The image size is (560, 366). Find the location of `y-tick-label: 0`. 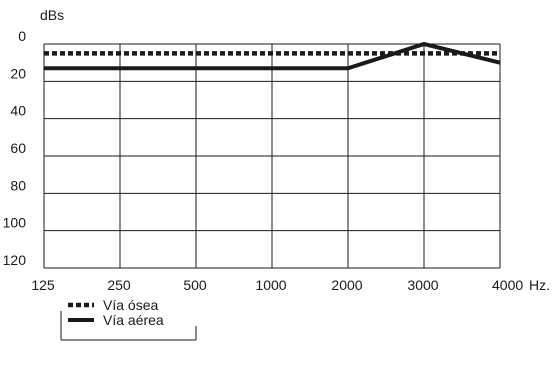

y-tick-label: 0 is located at coordinates (22, 36).